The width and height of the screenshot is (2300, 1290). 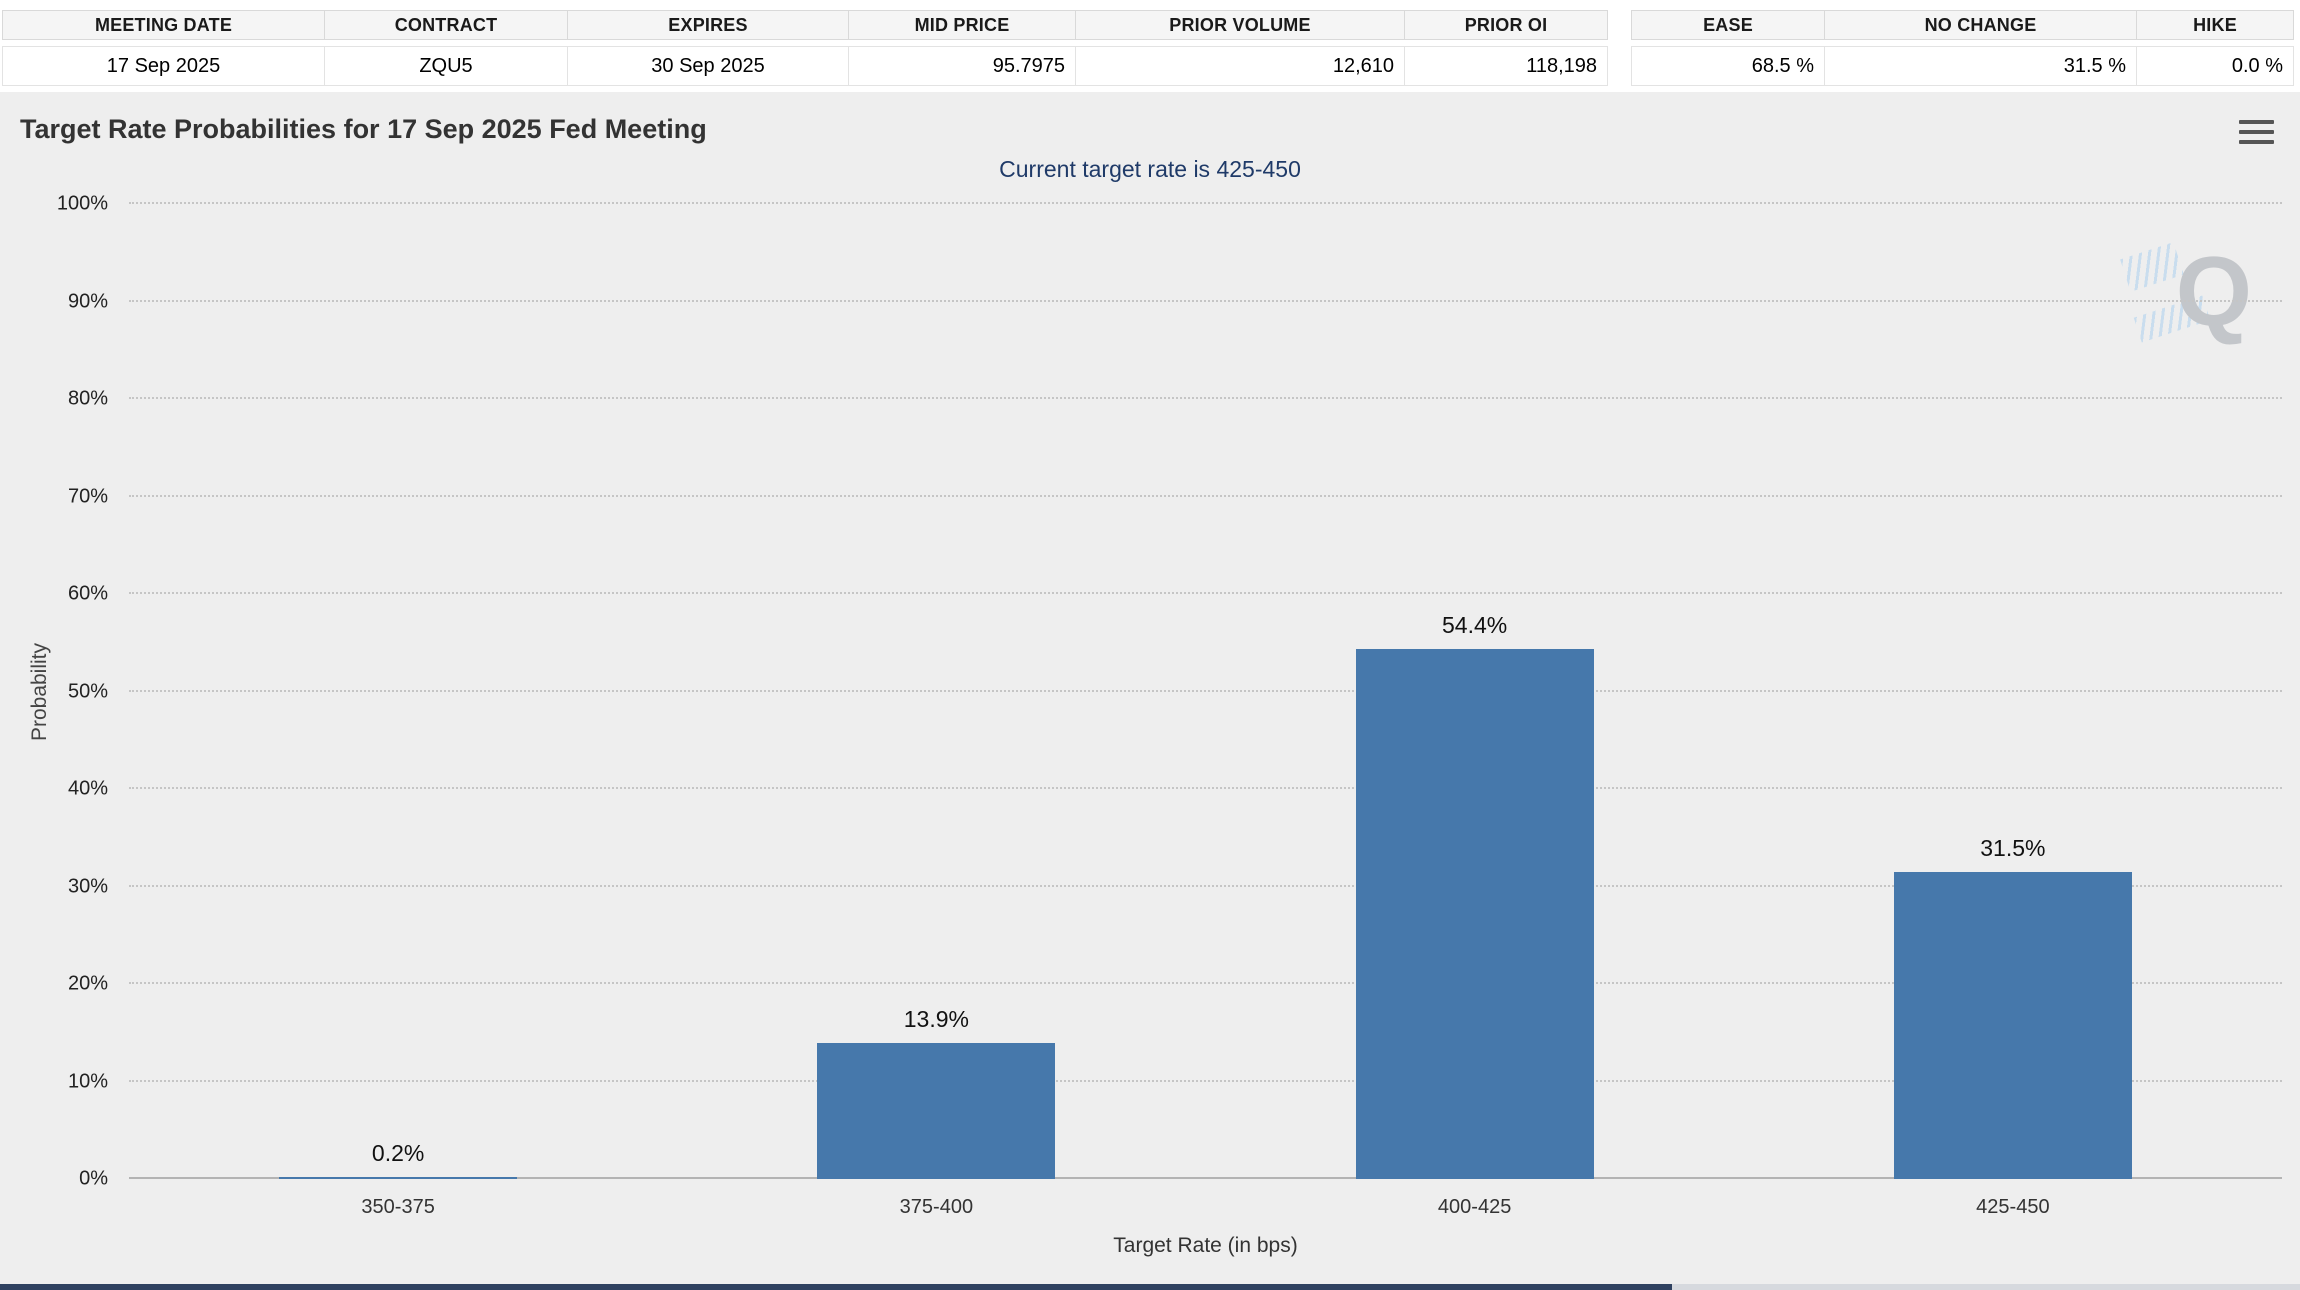 I want to click on header-contract: CONTRACT, so click(x=446, y=25).